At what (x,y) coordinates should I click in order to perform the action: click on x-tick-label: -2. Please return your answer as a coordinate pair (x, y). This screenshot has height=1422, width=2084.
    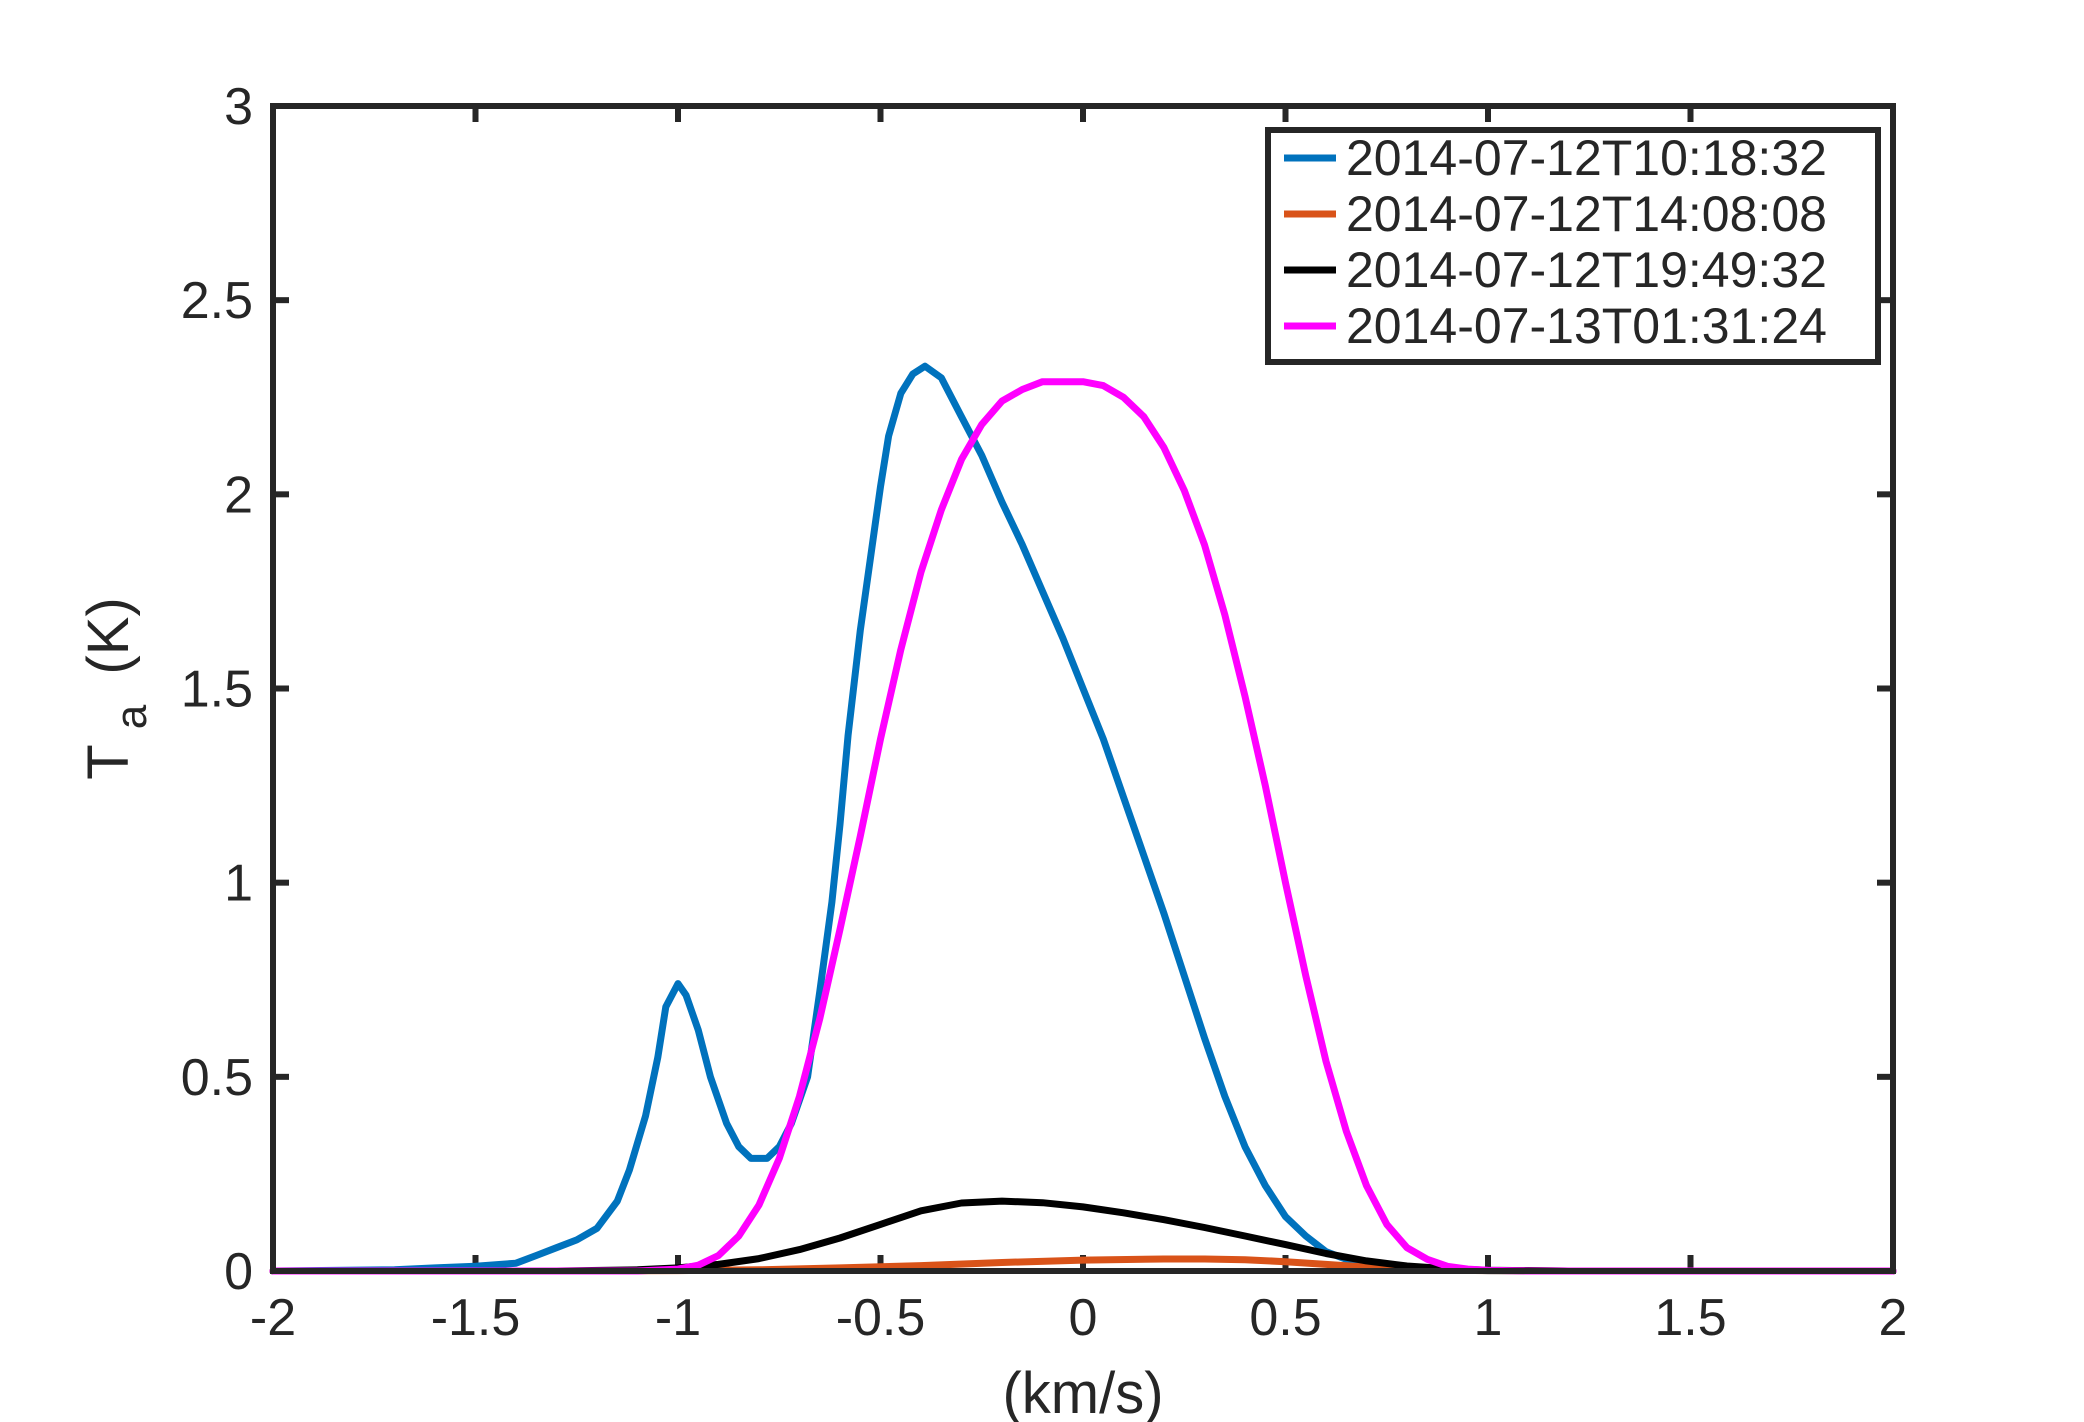
    Looking at the image, I should click on (273, 1318).